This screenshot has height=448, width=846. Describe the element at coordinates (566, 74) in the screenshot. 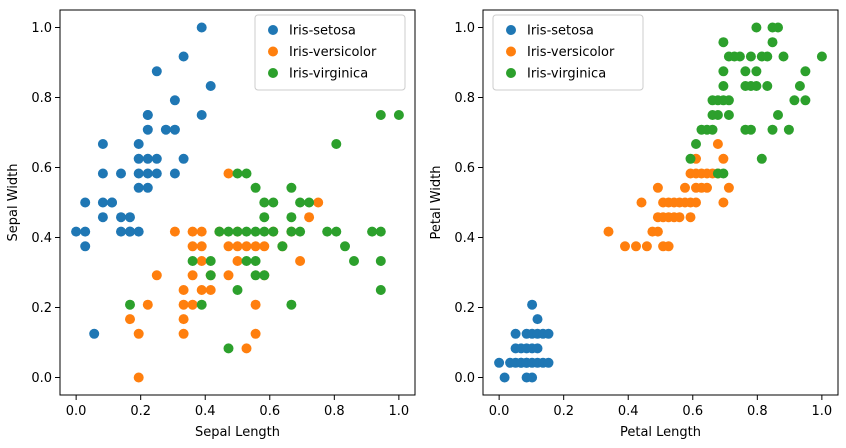

I see `legend-label-virginica: Iris-virginica` at that location.